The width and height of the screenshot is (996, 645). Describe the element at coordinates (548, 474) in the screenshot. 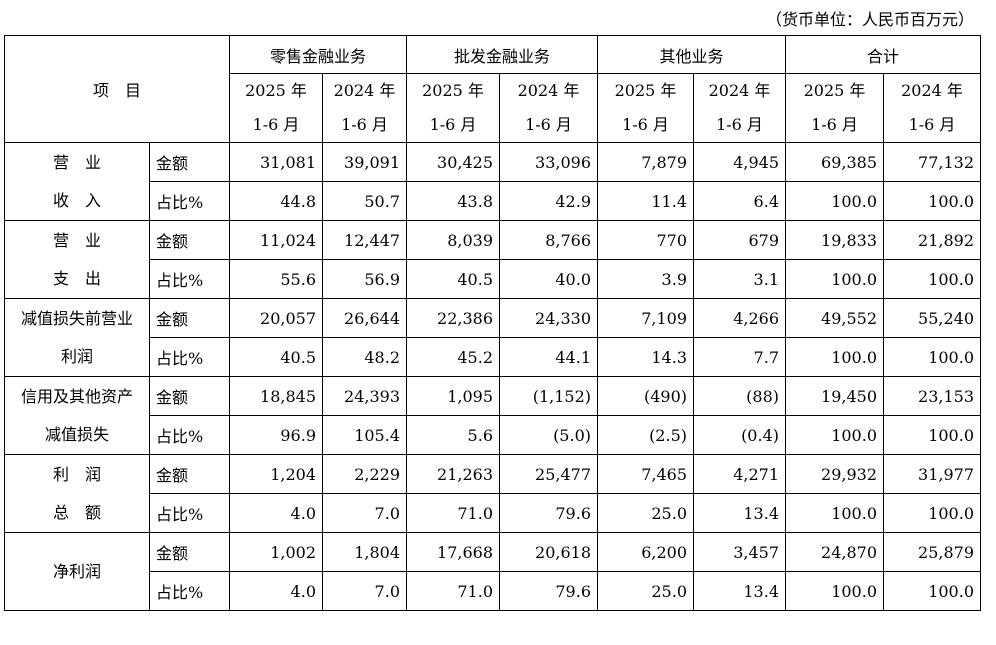

I see `value-cell: 25,477` at that location.